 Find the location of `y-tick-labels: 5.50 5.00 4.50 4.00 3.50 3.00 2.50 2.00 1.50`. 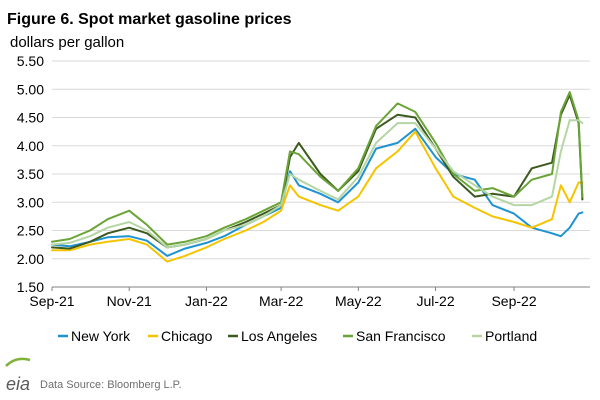

y-tick-labels: 5.50 5.00 4.50 4.00 3.50 3.00 2.50 2.00 1.50 is located at coordinates (30, 174).